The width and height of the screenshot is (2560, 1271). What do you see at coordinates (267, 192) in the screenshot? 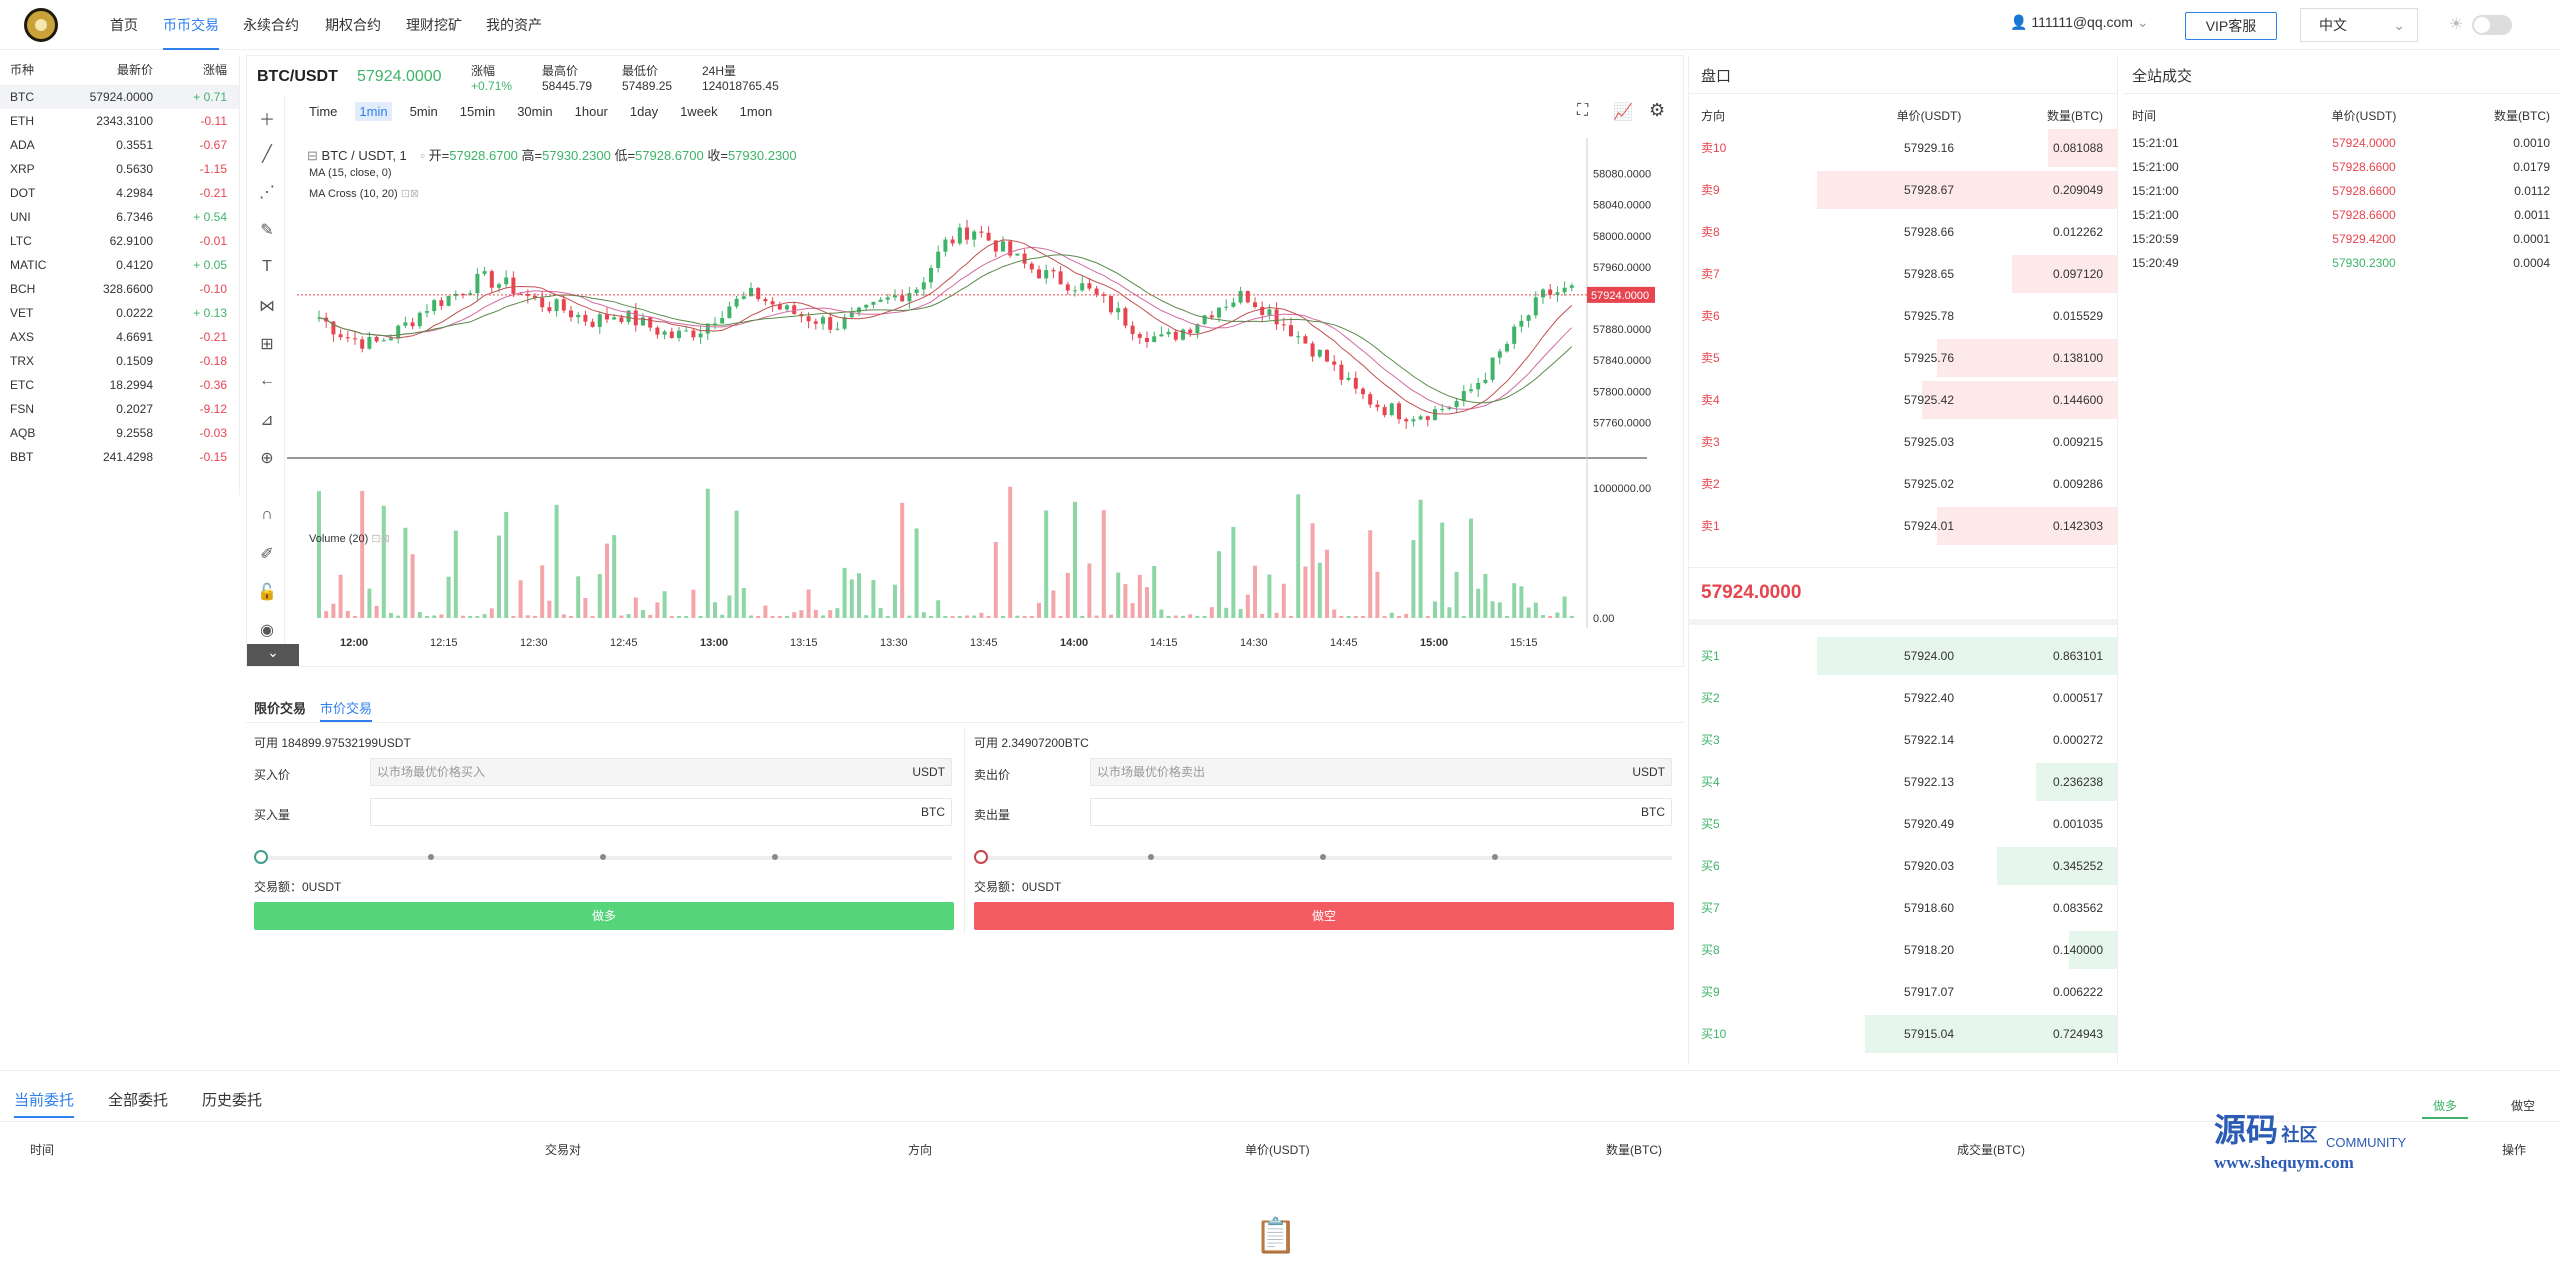
I see `fib-icon: ⋰` at bounding box center [267, 192].